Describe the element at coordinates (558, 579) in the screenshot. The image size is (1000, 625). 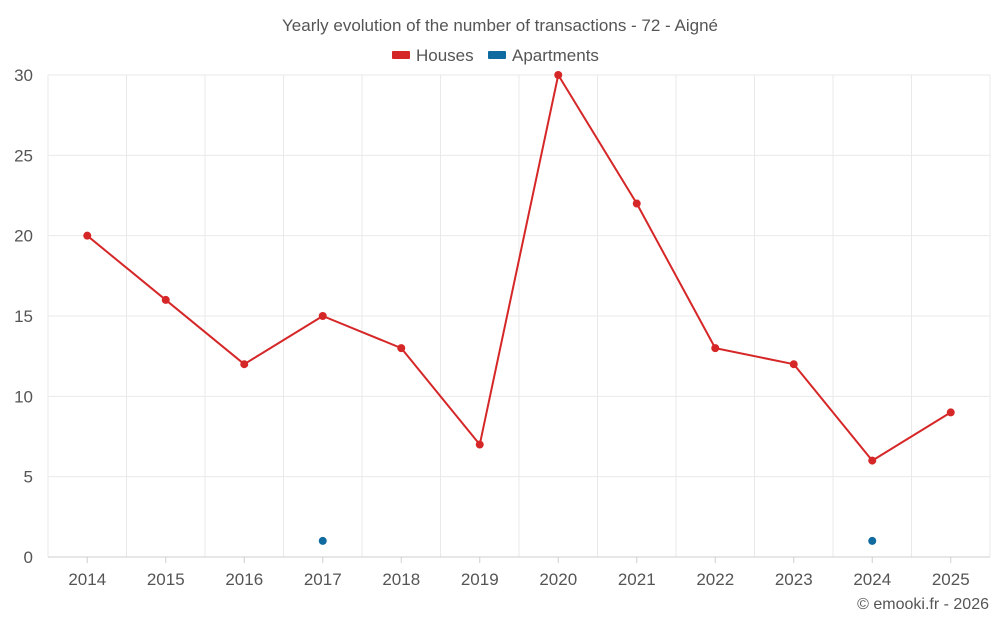
I see `x-tick-label: 2020` at that location.